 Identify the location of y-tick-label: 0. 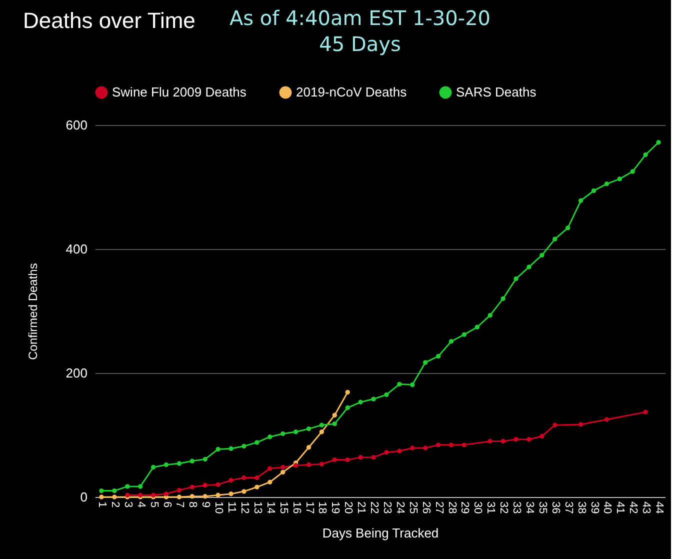
(84, 497).